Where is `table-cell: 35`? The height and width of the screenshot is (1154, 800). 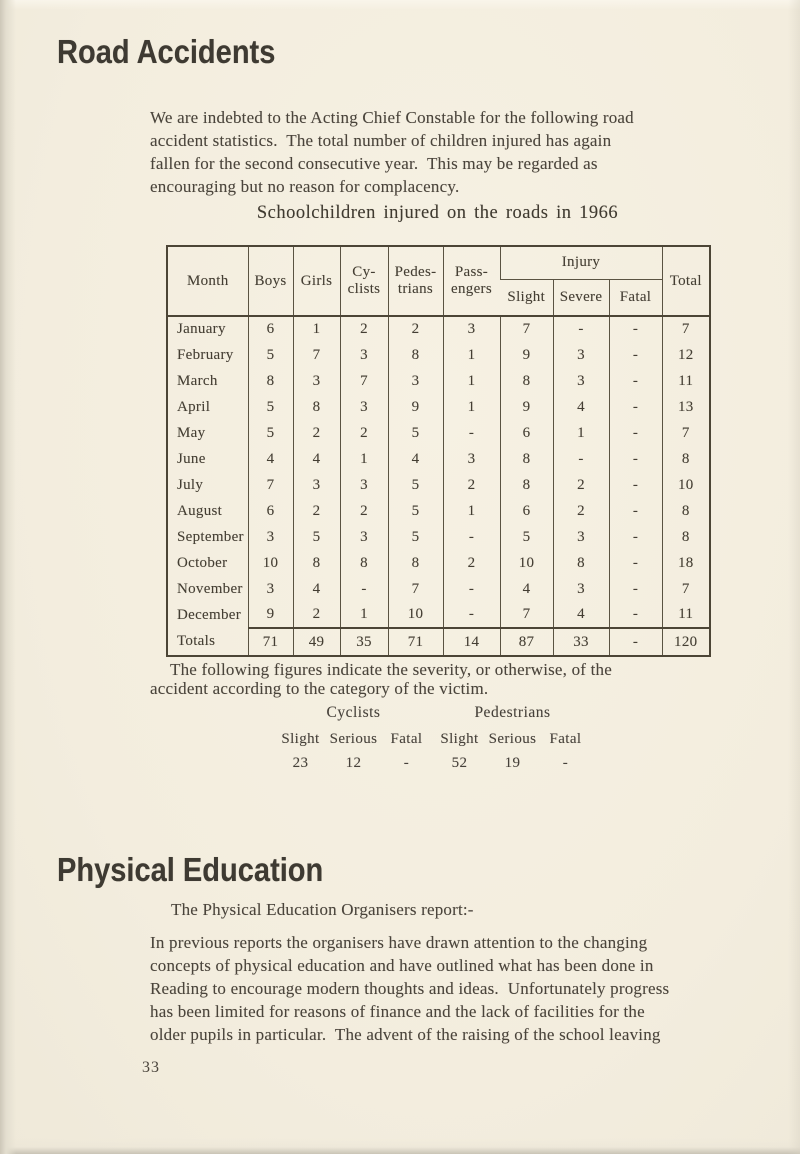
table-cell: 35 is located at coordinates (363, 641).